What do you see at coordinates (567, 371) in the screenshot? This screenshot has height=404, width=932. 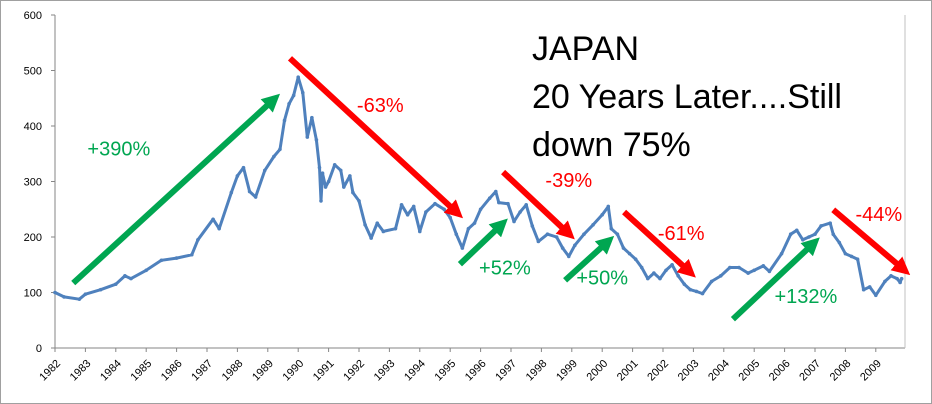 I see `x-tick-label: 1999` at bounding box center [567, 371].